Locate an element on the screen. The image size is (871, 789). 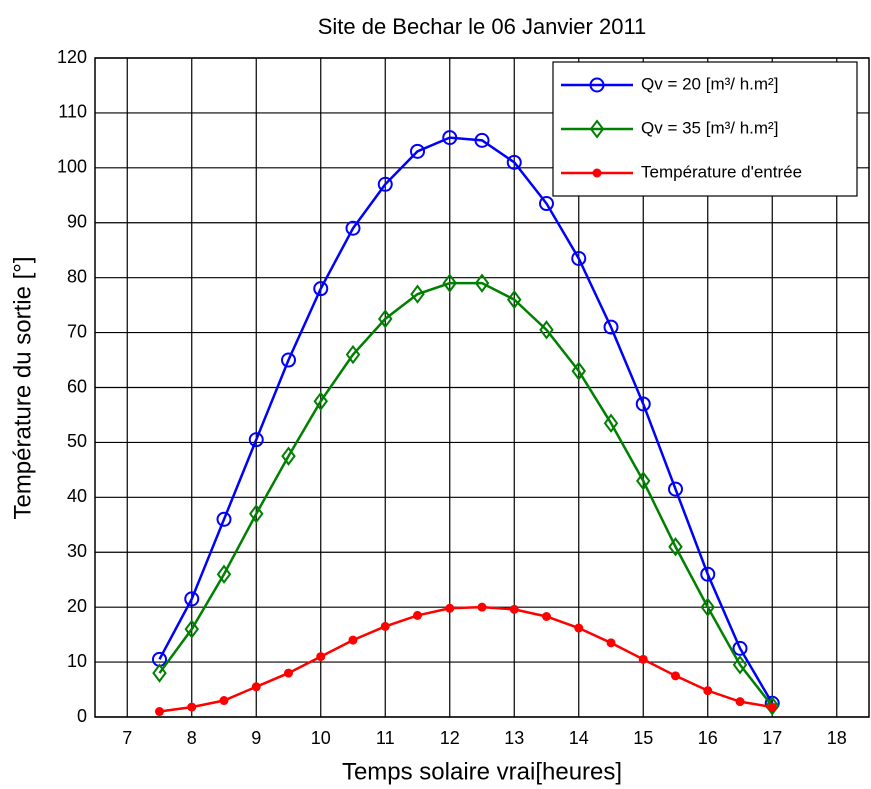
legend-label: Qv = 20 [m³/ h.m²] is located at coordinates (709, 83).